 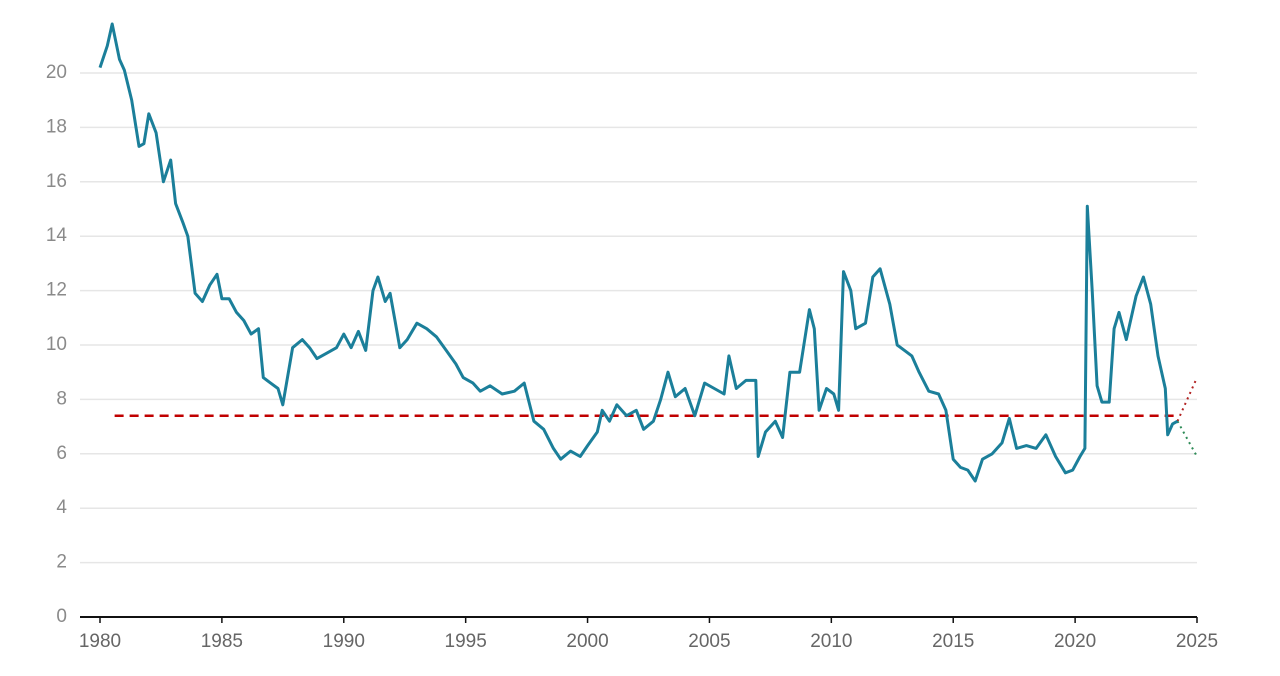 What do you see at coordinates (344, 641) in the screenshot?
I see `x-tick-label: 1990` at bounding box center [344, 641].